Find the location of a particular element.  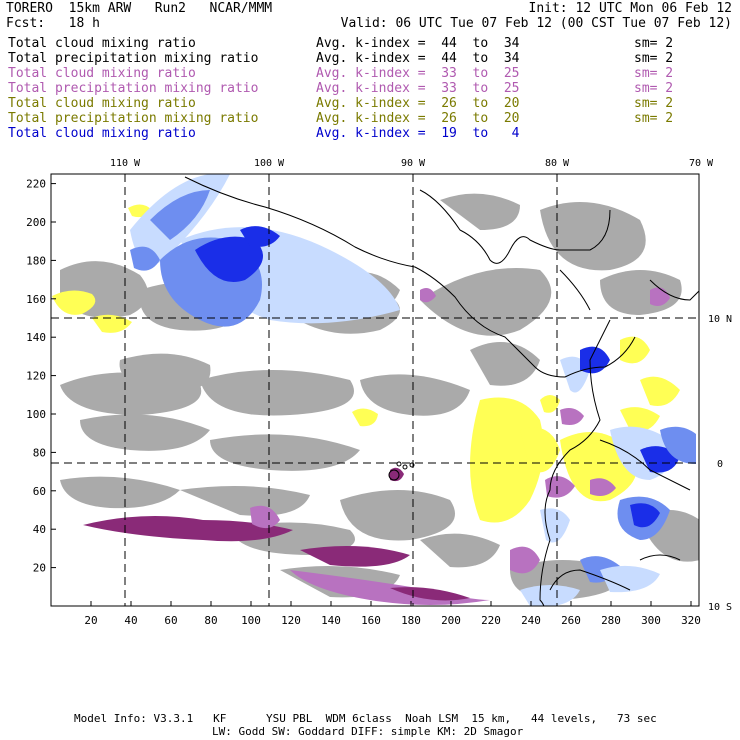

x-tick-label: 100 is located at coordinates (251, 620).